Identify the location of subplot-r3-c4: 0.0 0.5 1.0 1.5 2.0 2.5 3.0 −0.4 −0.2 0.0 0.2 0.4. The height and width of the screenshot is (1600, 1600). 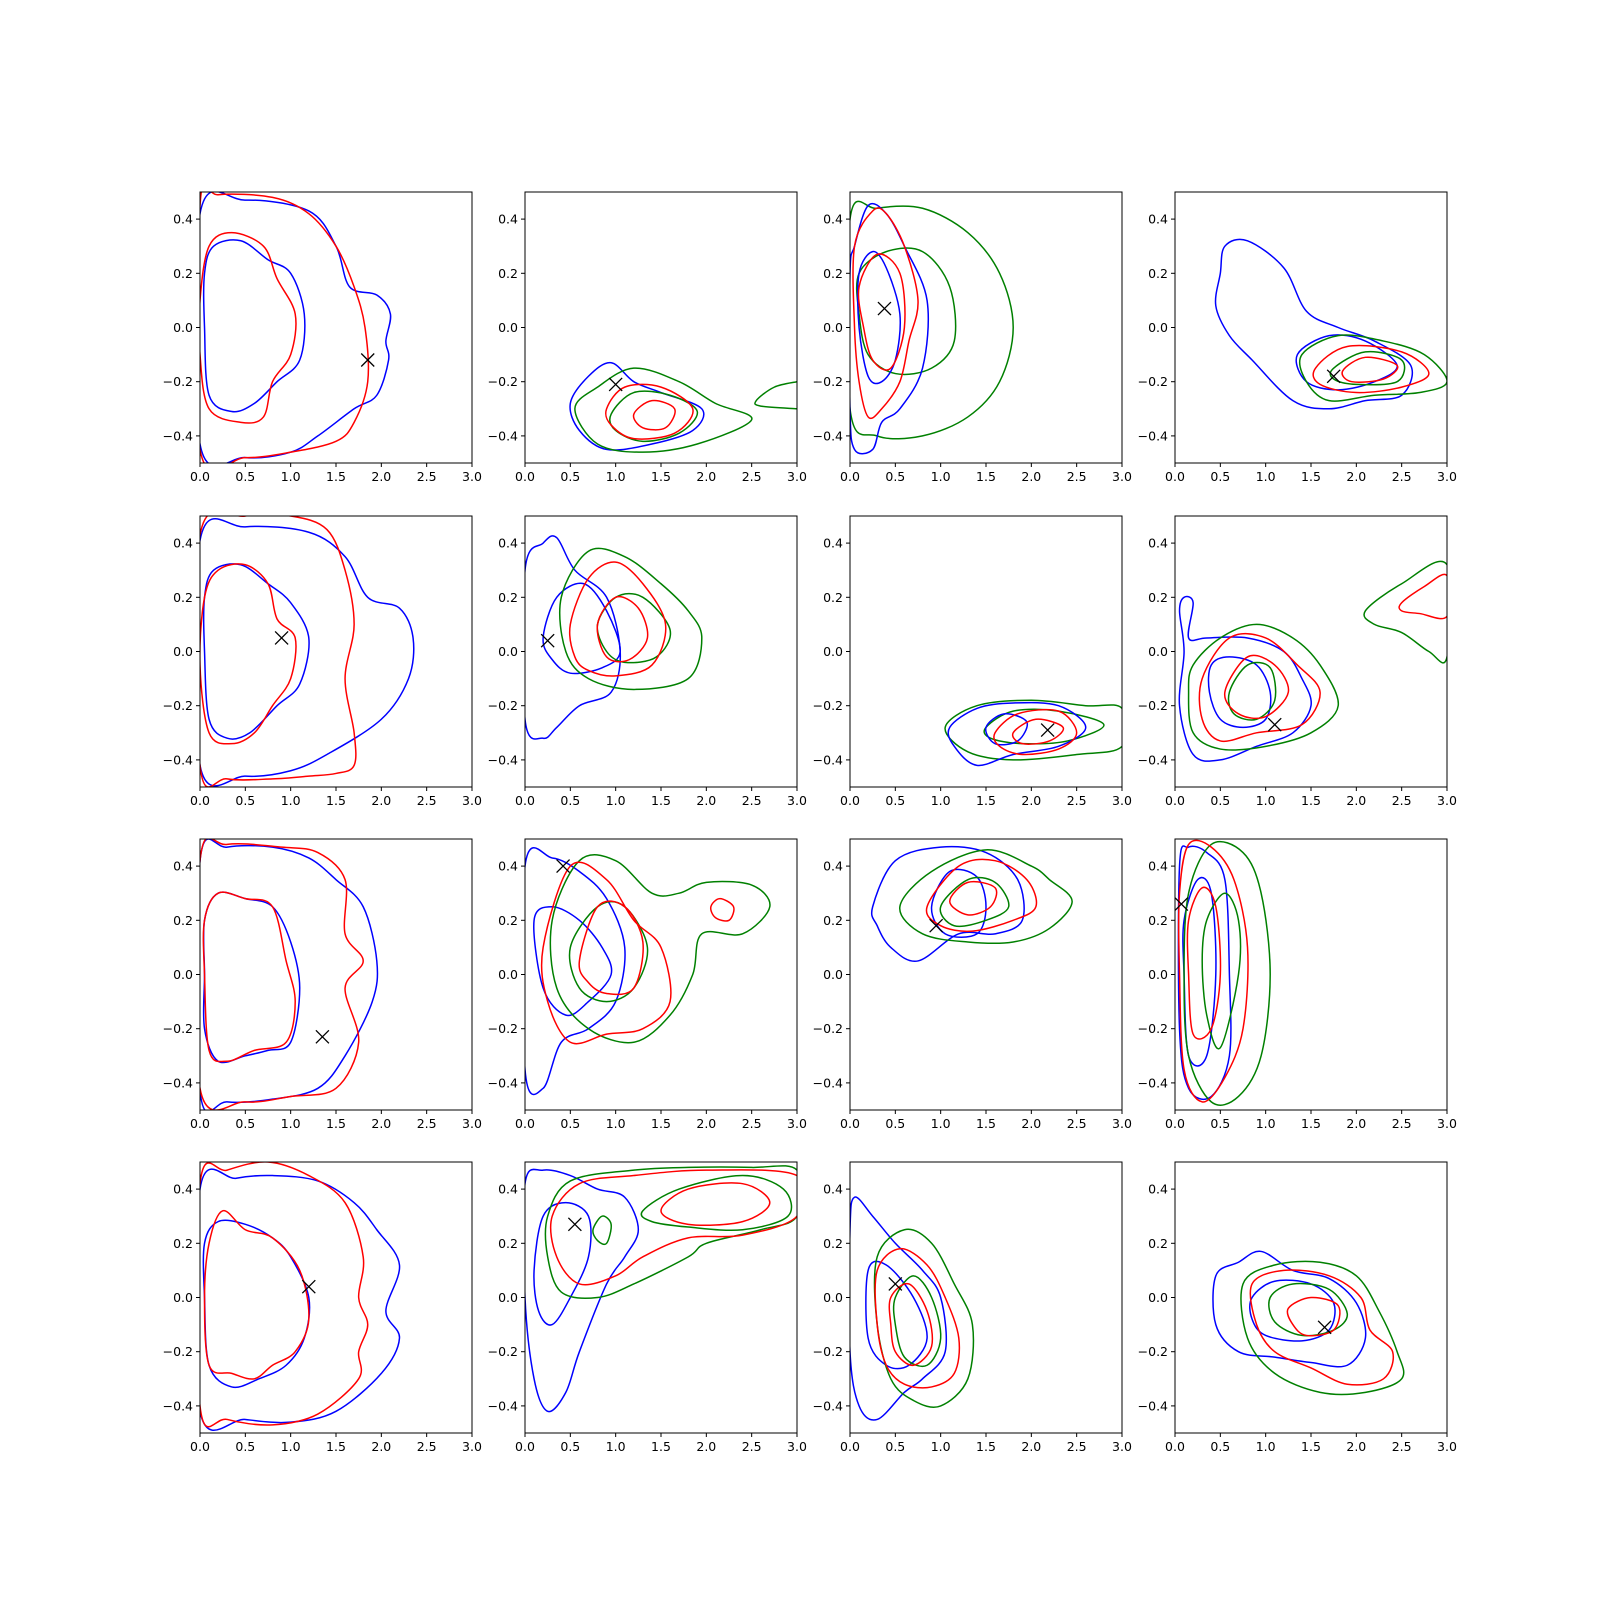
(1297, 984).